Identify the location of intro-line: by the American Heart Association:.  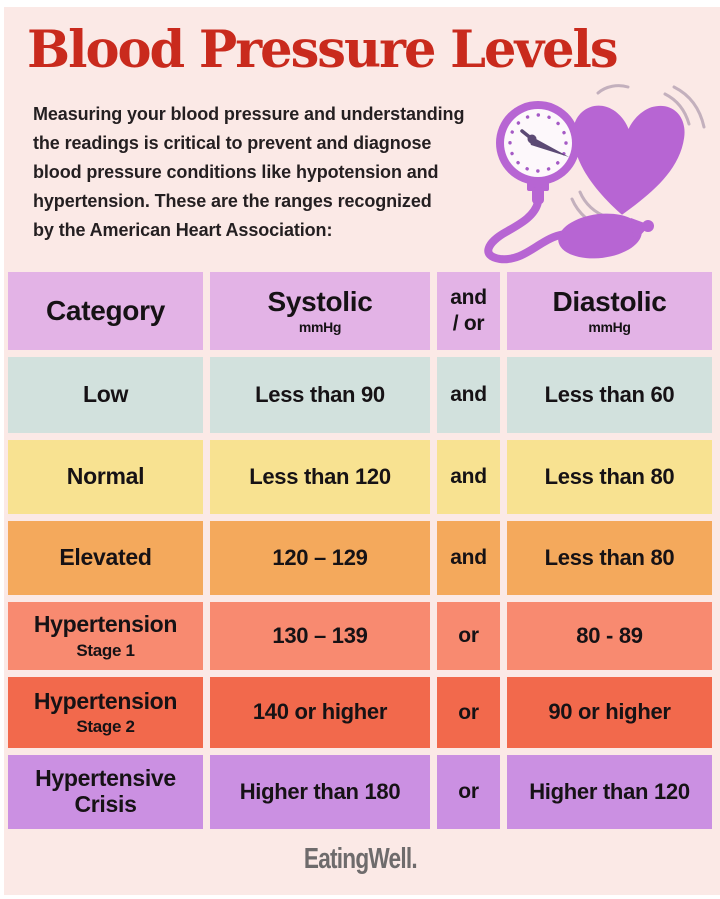
(183, 230).